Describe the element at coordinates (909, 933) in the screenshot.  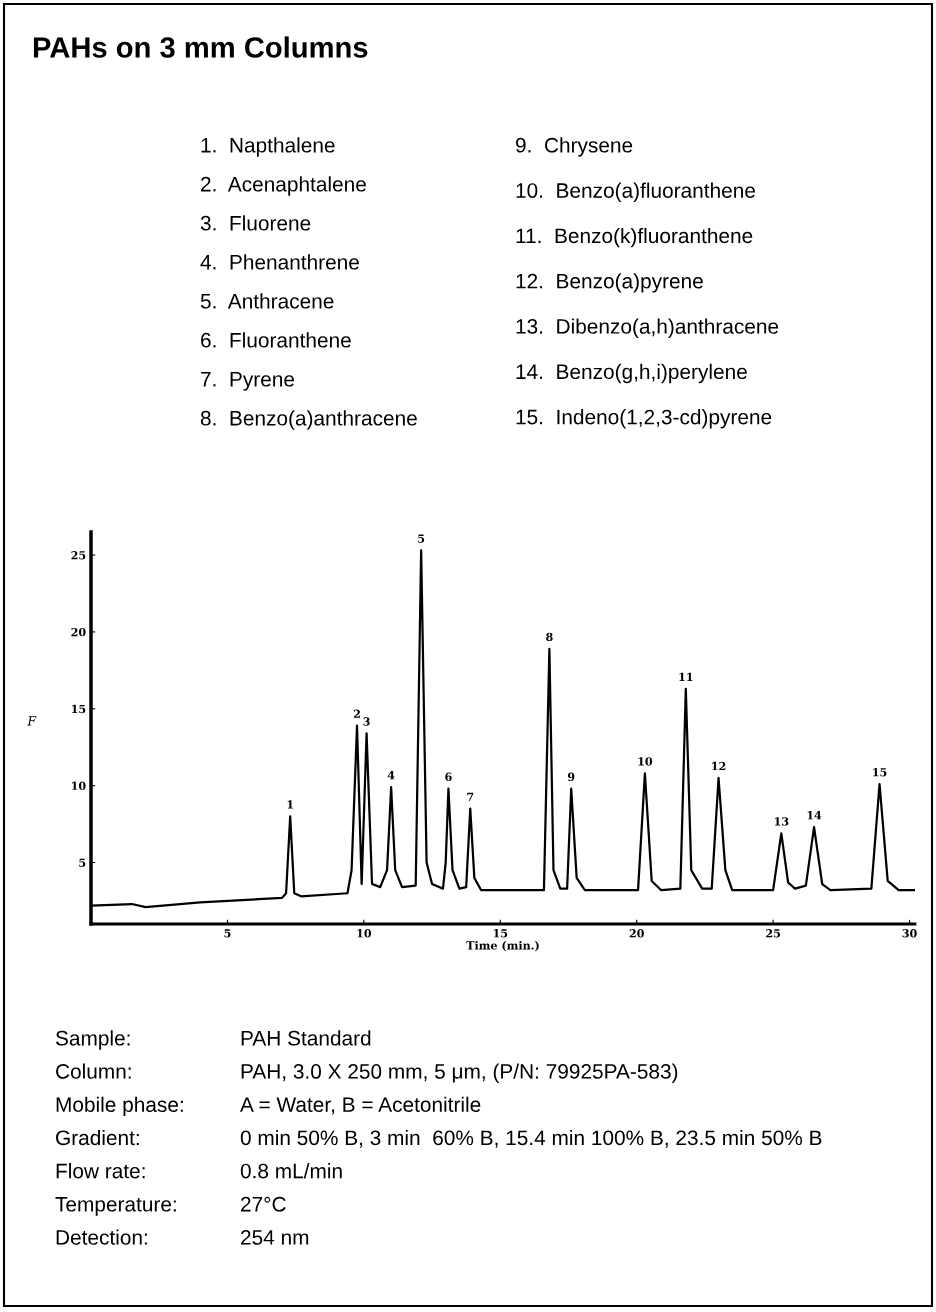
I see `x-tick-label: 30` at that location.